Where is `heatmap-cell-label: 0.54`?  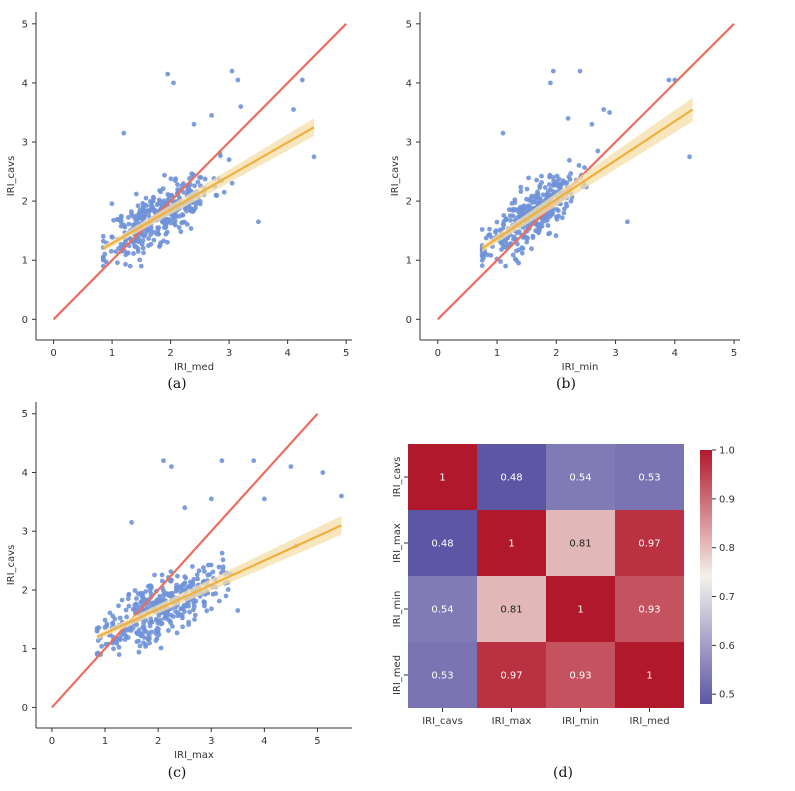 heatmap-cell-label: 0.54 is located at coordinates (442, 610).